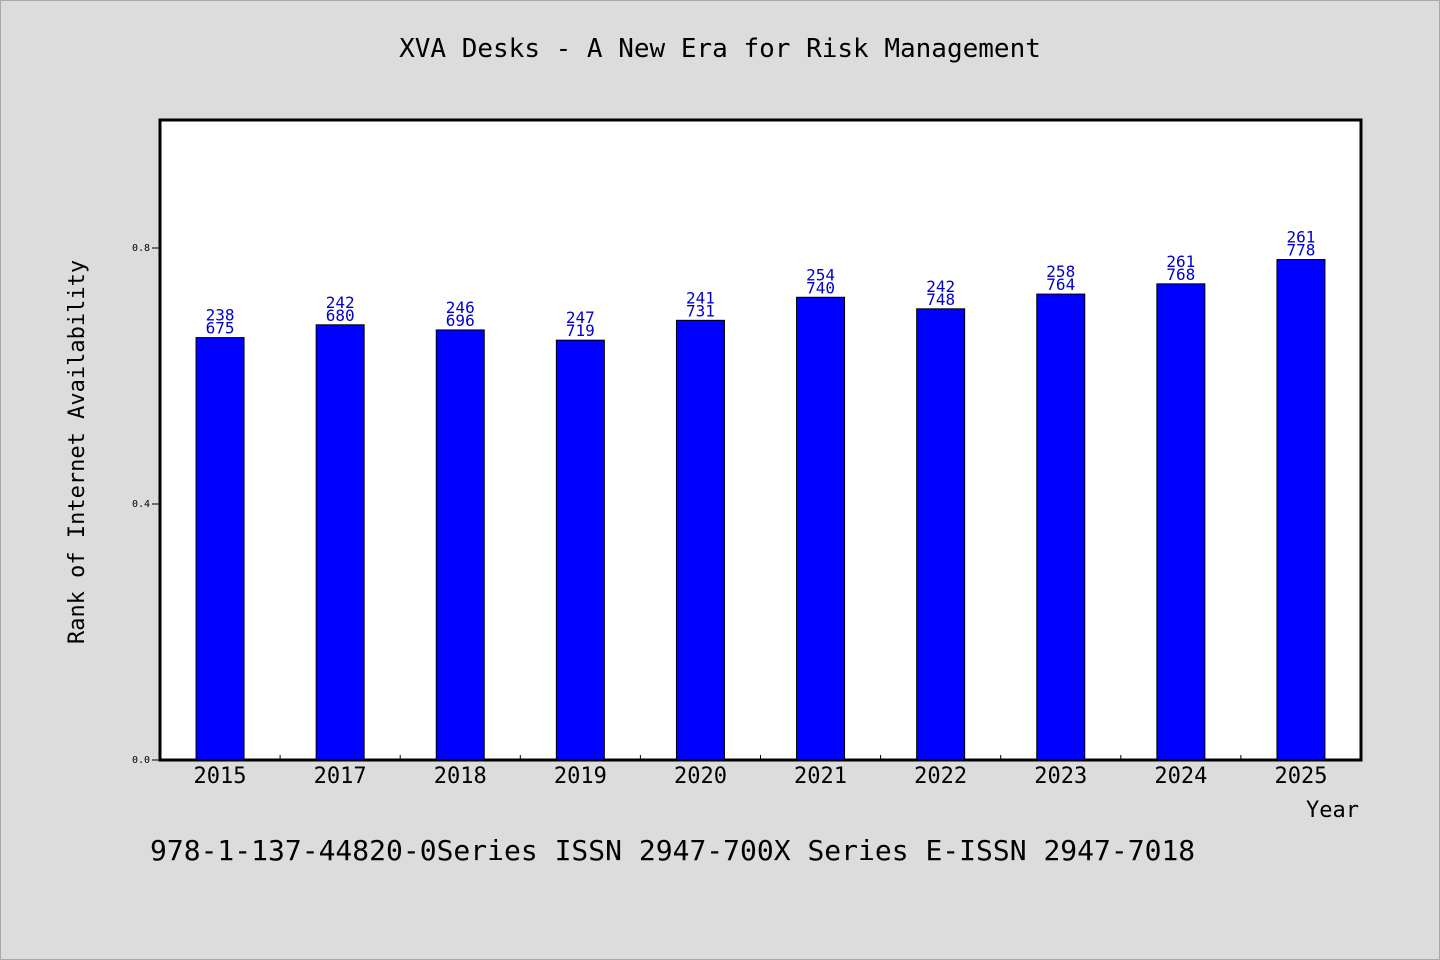 The height and width of the screenshot is (960, 1440). Describe the element at coordinates (820, 274) in the screenshot. I see `bar-label-top-2021: 254` at that location.